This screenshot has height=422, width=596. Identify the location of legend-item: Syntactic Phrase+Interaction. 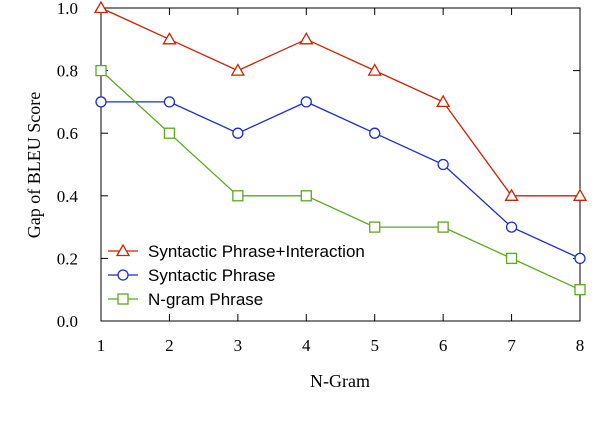
(236, 251).